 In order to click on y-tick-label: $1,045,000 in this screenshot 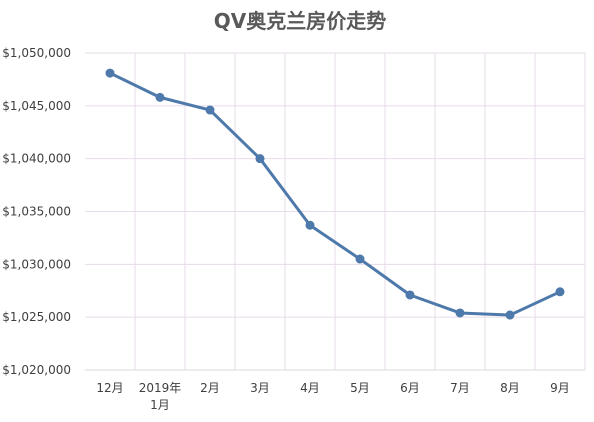, I will do `click(36, 106)`.